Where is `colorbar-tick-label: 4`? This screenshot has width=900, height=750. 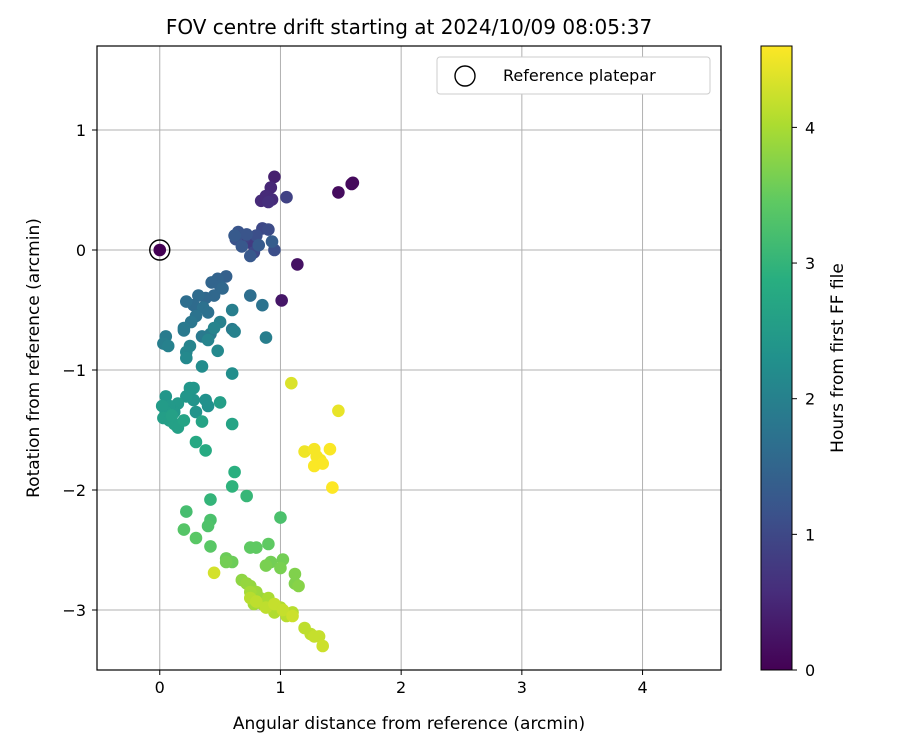
colorbar-tick-label: 4 is located at coordinates (810, 127).